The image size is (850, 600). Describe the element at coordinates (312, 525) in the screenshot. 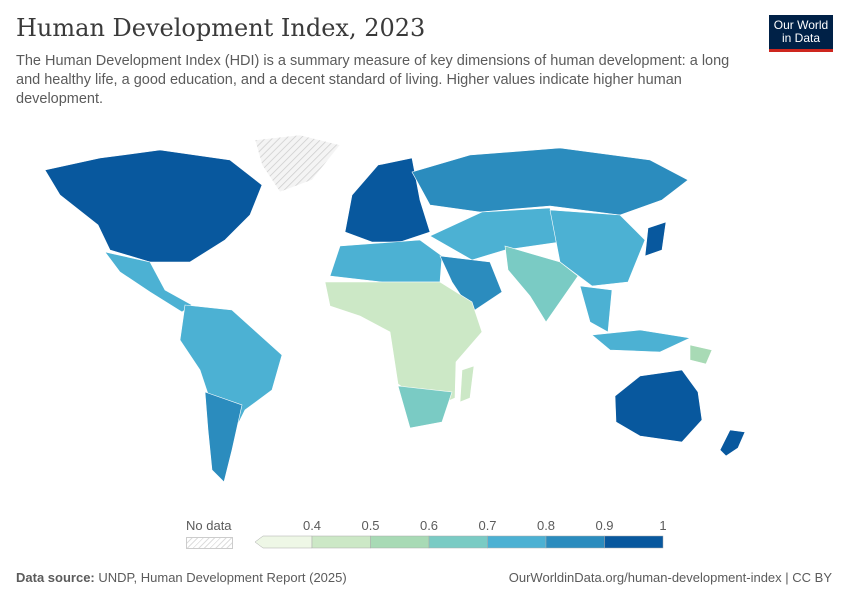

I see `legend-tick-label: 0.4` at that location.